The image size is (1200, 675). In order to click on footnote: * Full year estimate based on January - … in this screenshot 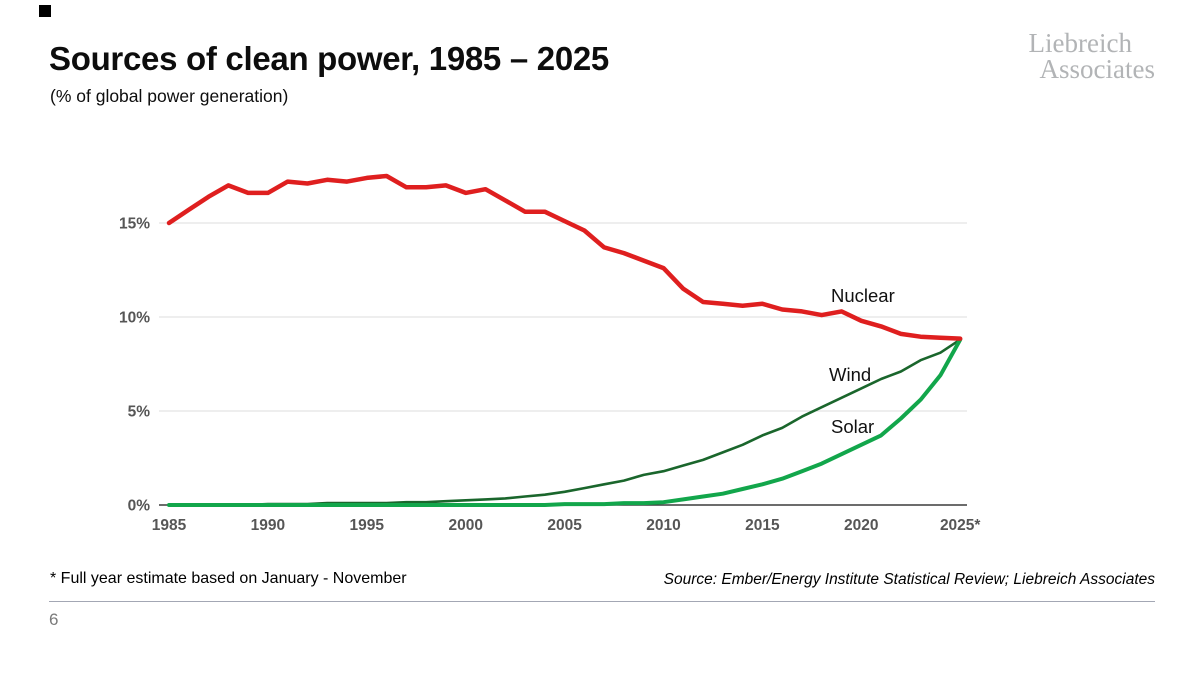, I will do `click(228, 578)`.